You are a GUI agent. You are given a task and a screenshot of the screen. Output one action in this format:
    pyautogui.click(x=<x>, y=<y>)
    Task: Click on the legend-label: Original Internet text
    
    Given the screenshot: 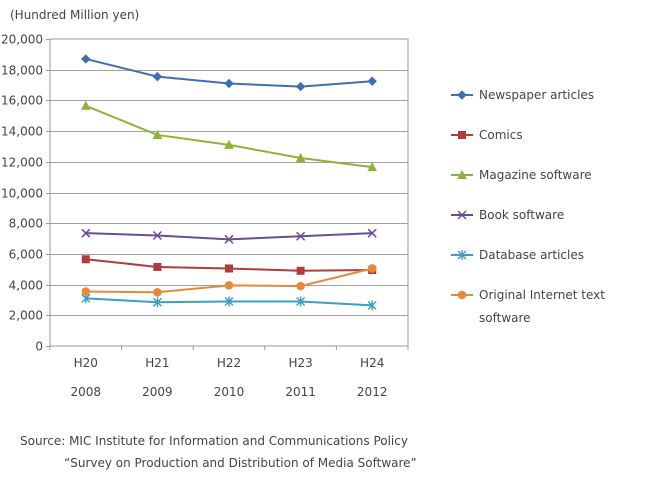 What is the action you would take?
    pyautogui.click(x=542, y=295)
    